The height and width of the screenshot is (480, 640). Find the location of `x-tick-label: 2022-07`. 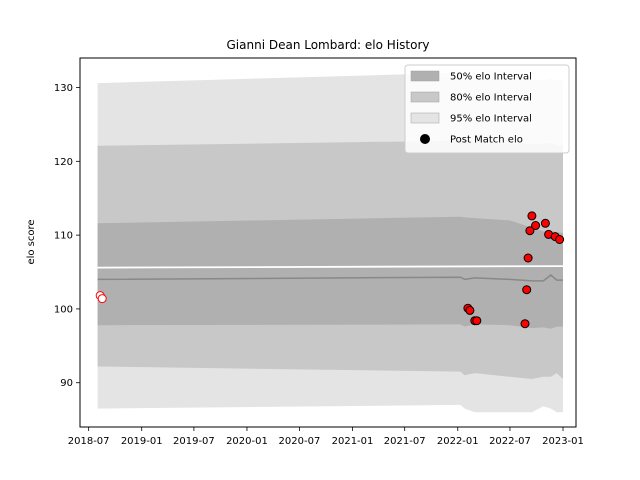

x-tick-label: 2022-07 is located at coordinates (510, 441).